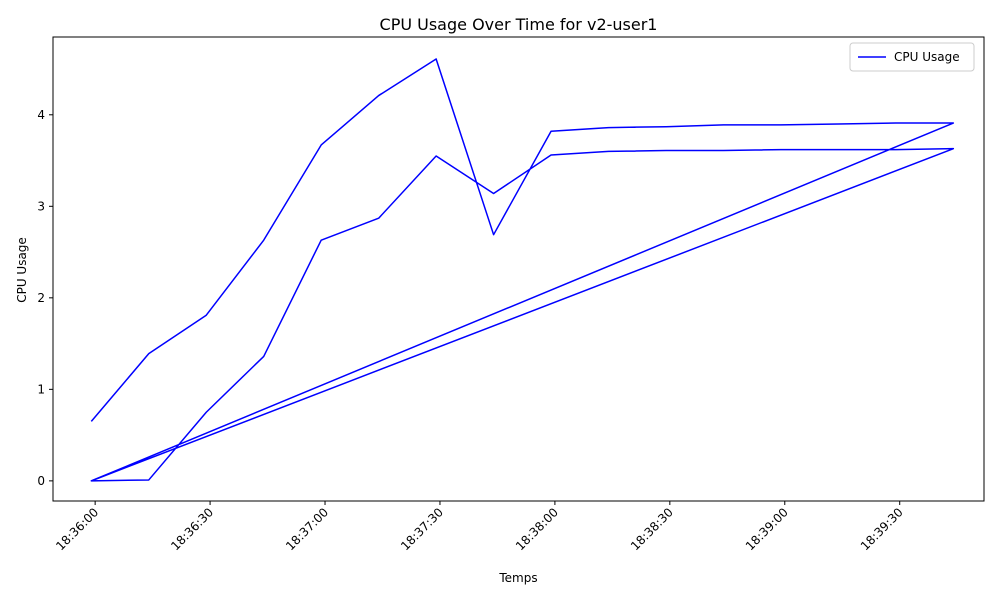 This screenshot has height=600, width=1000. I want to click on y-tick-label: 2, so click(41, 298).